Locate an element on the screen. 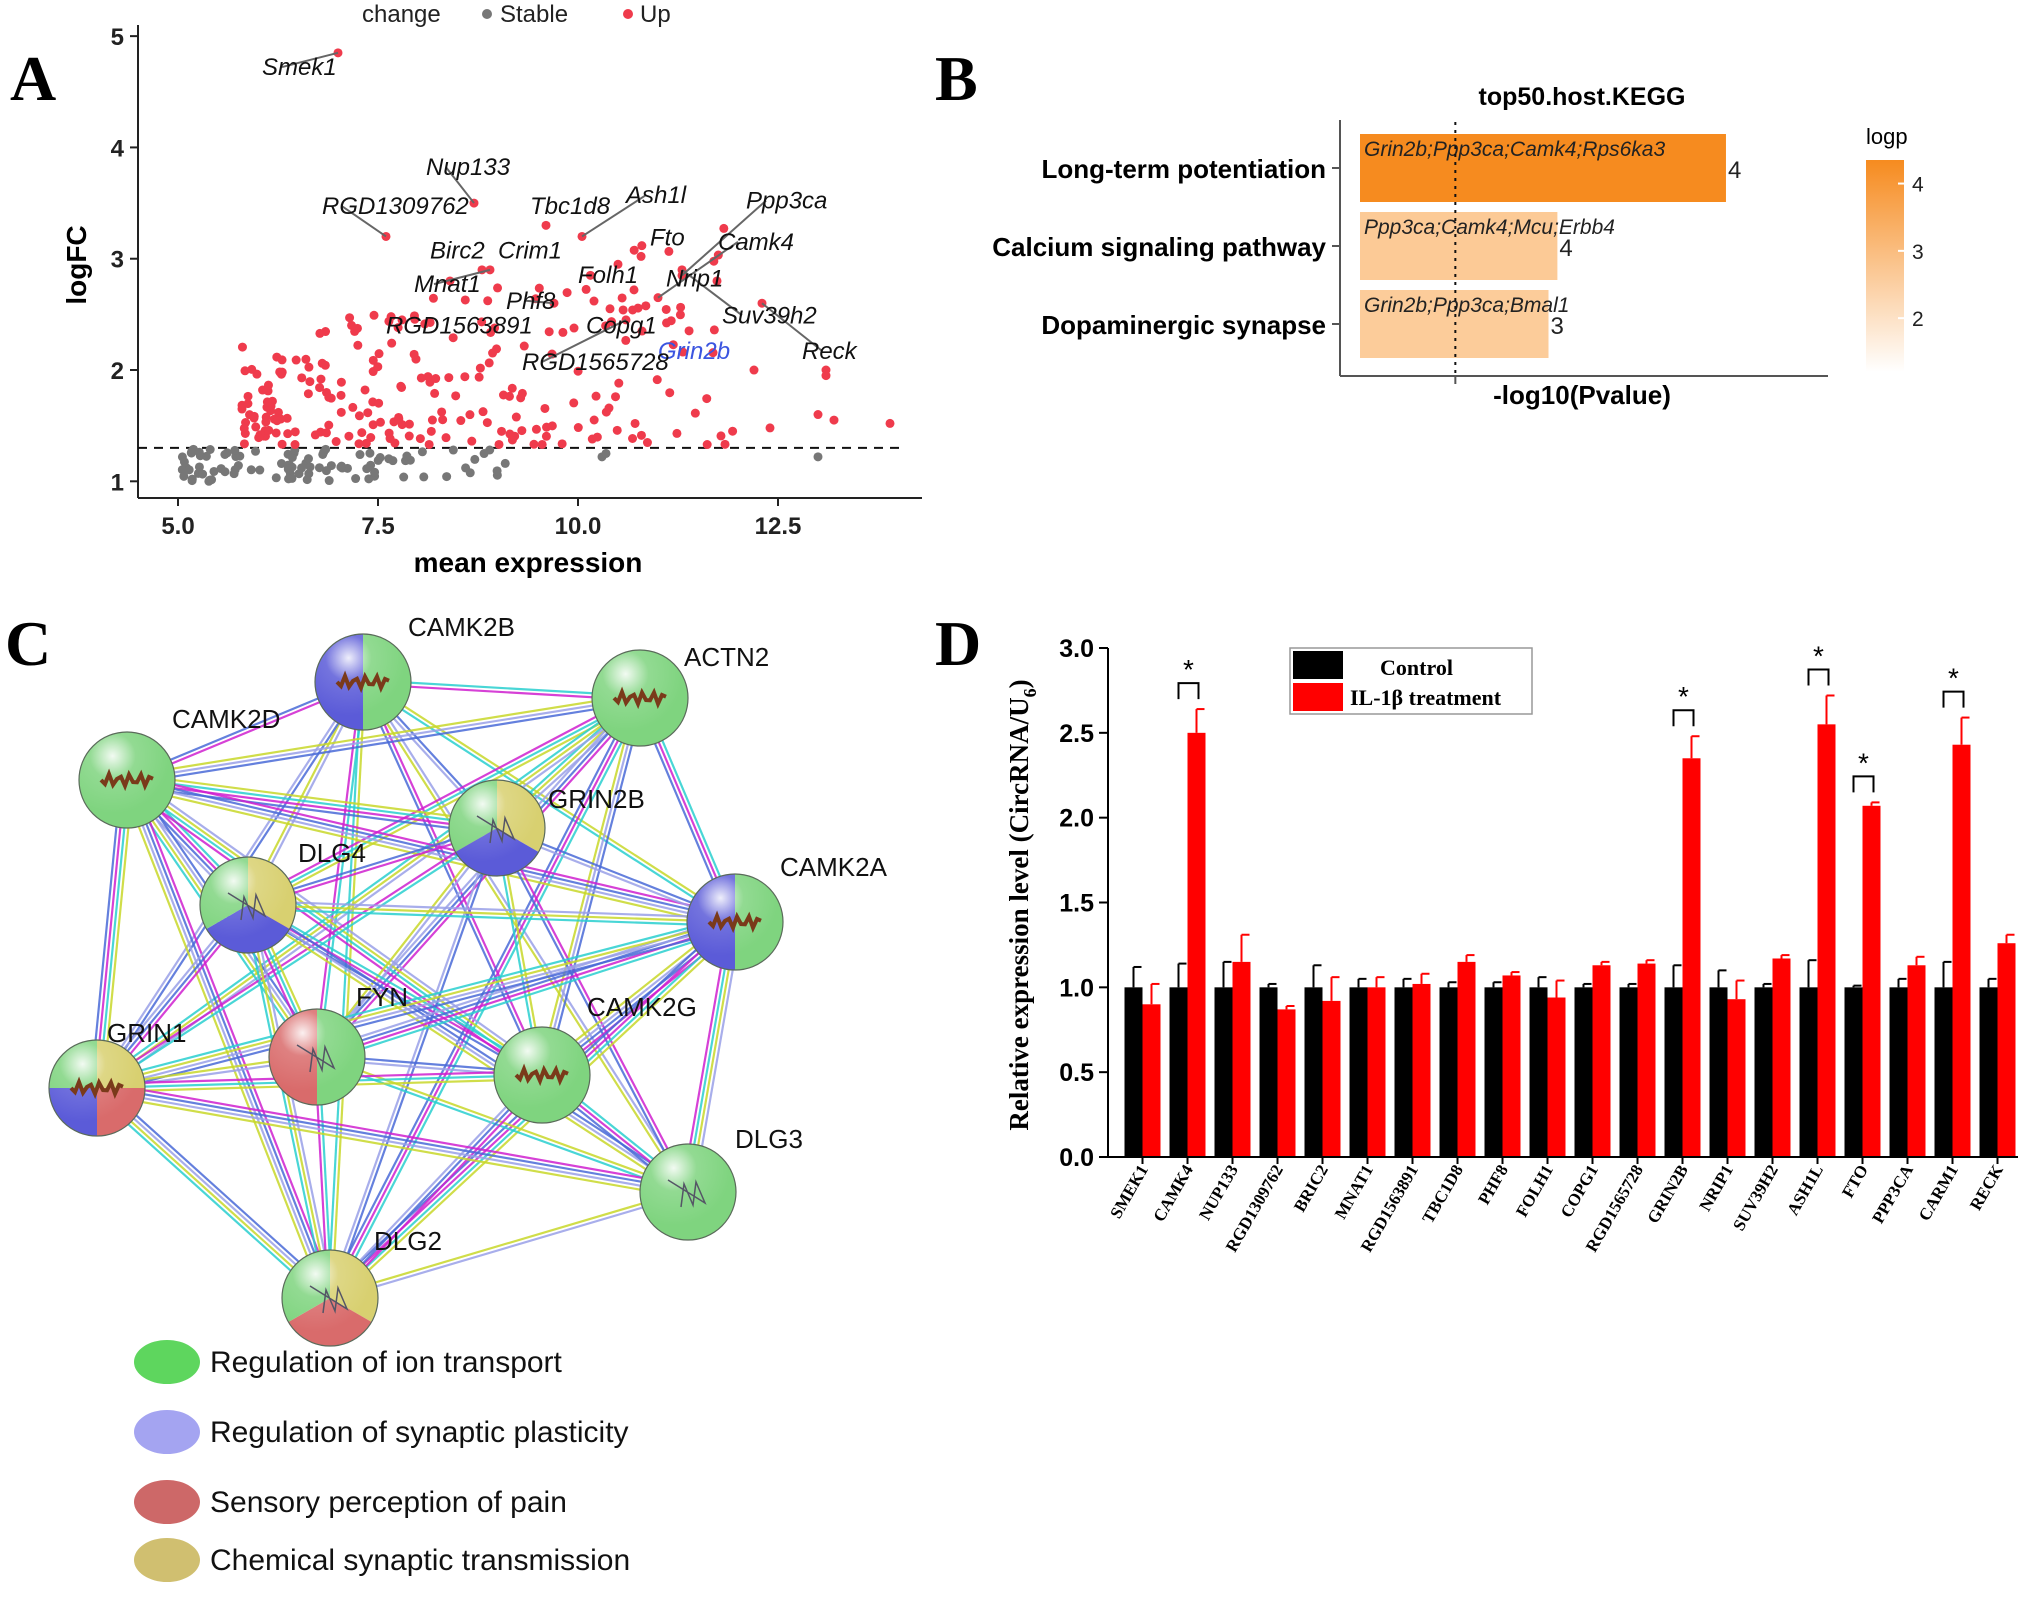 The width and height of the screenshot is (2032, 1606). gene-label: Reck is located at coordinates (830, 351).